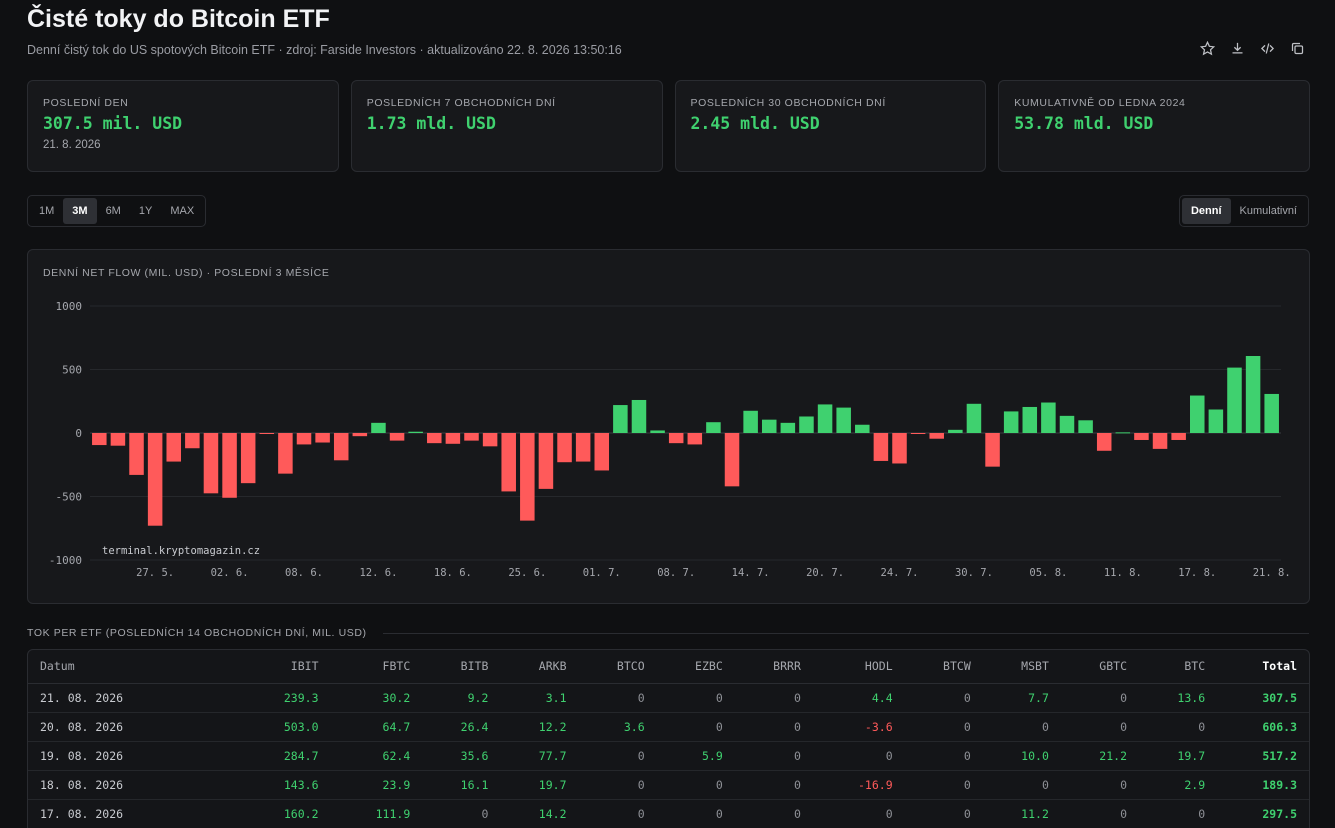 This screenshot has width=1335, height=828. I want to click on column-header-bitb: BITB, so click(461, 667).